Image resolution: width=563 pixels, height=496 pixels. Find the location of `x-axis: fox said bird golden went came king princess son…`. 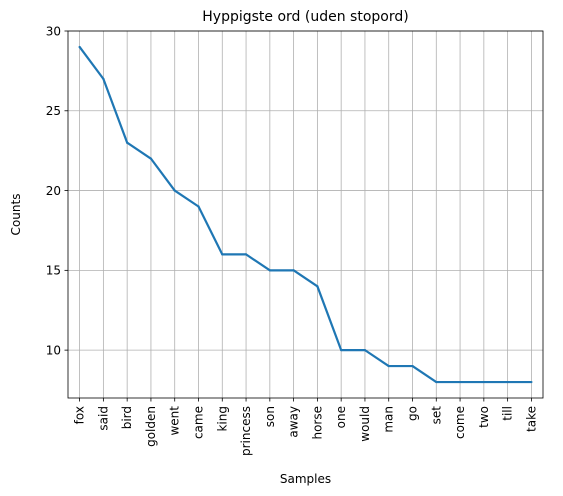

x-axis: fox said bird golden went came king princess son… is located at coordinates (305, 427).